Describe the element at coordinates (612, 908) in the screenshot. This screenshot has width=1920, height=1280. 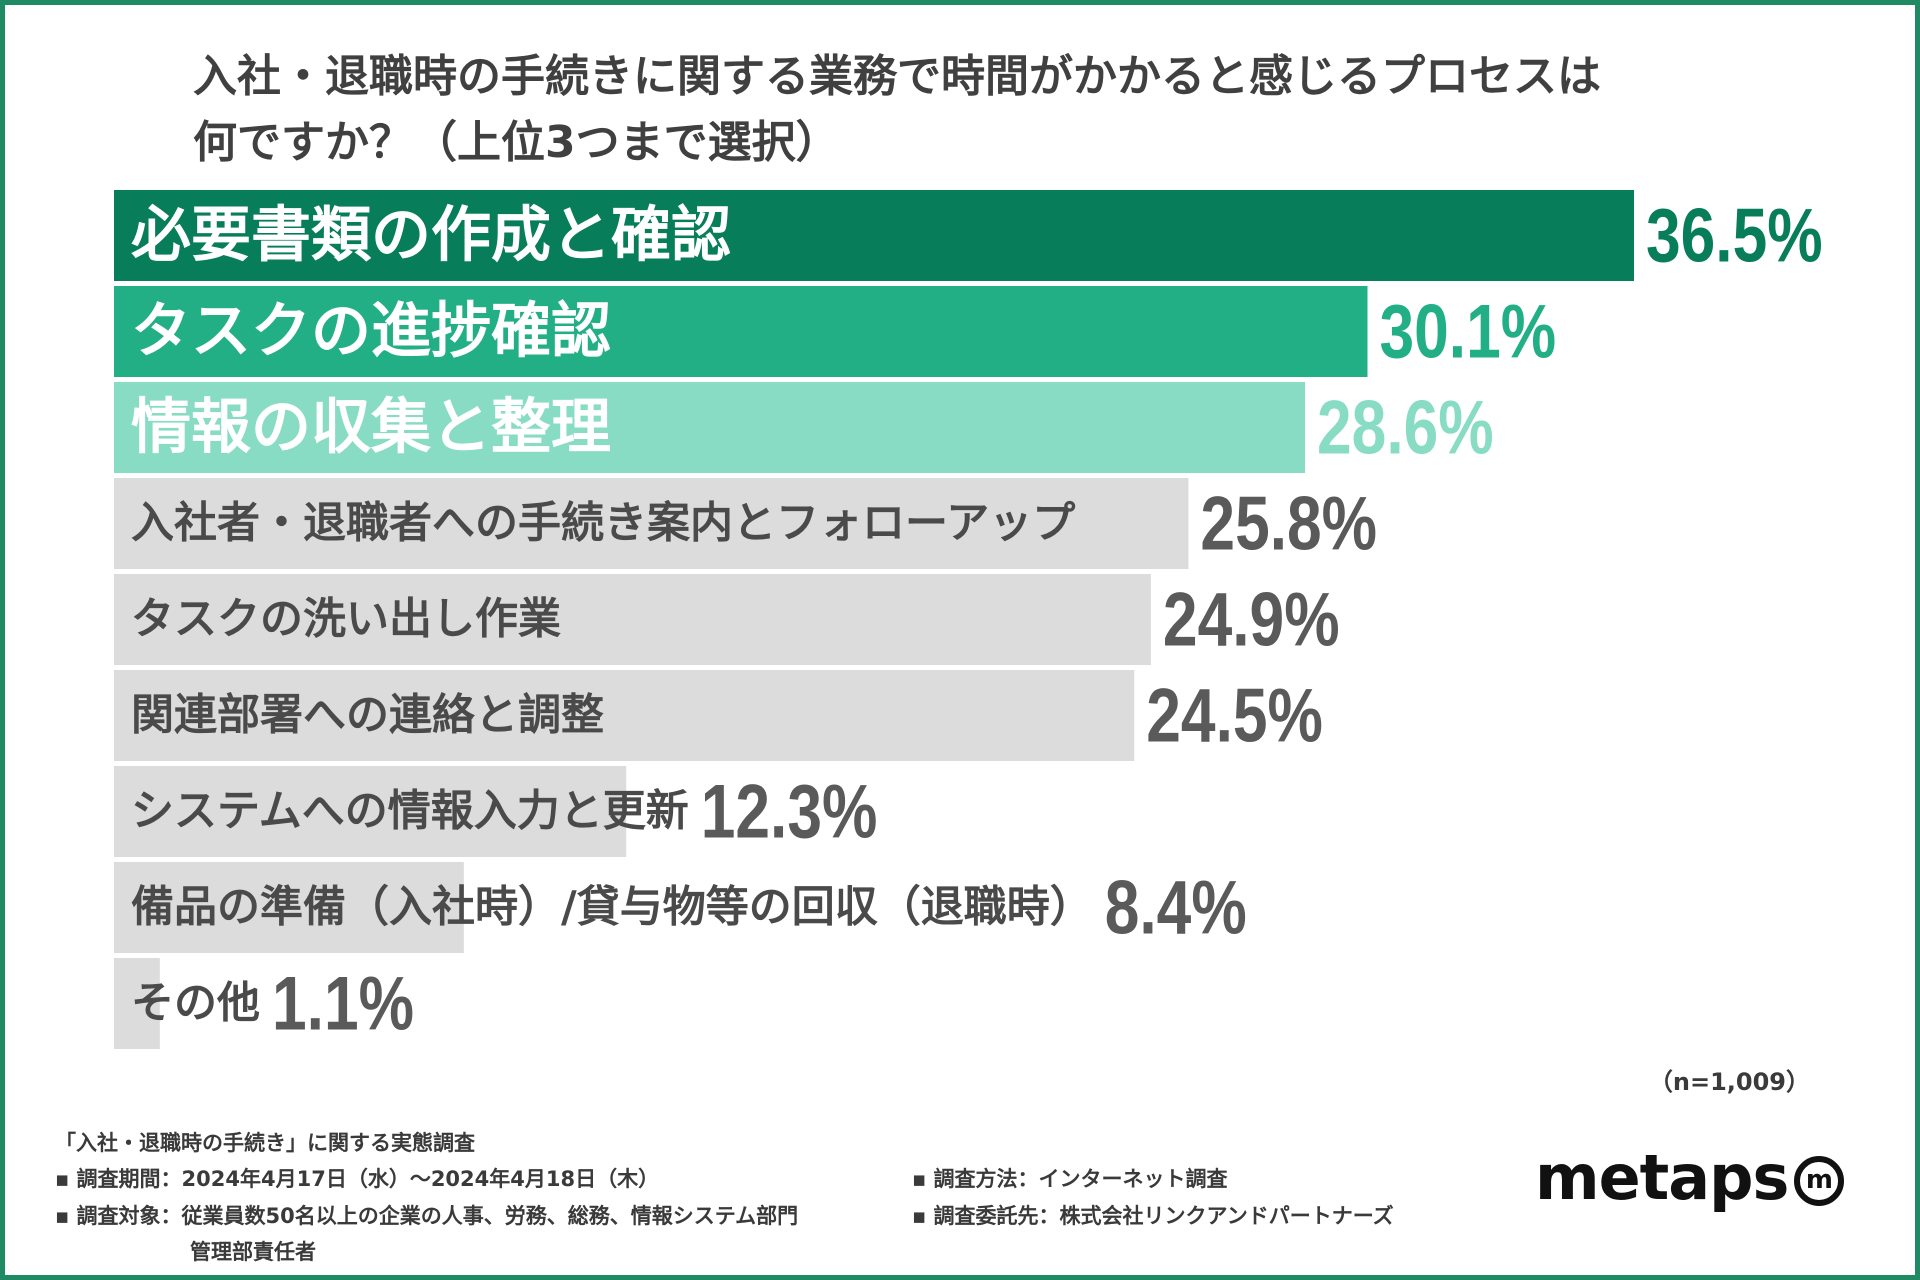
I see `category-label-8: 備品の準備（入社時）/貸与物等の回収（退職時）` at that location.